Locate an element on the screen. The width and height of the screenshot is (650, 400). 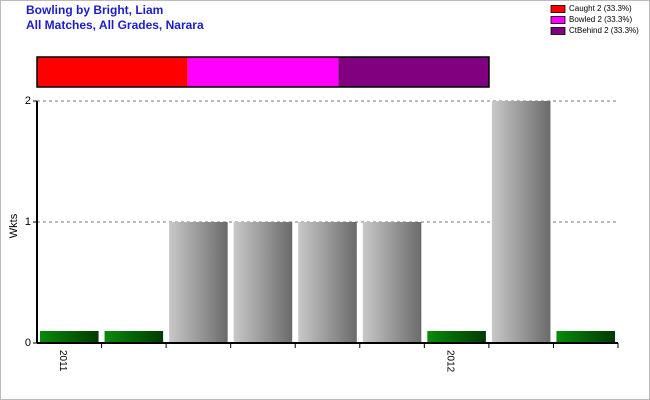
legend-label: Caught 2 (33.3%) is located at coordinates (600, 8).